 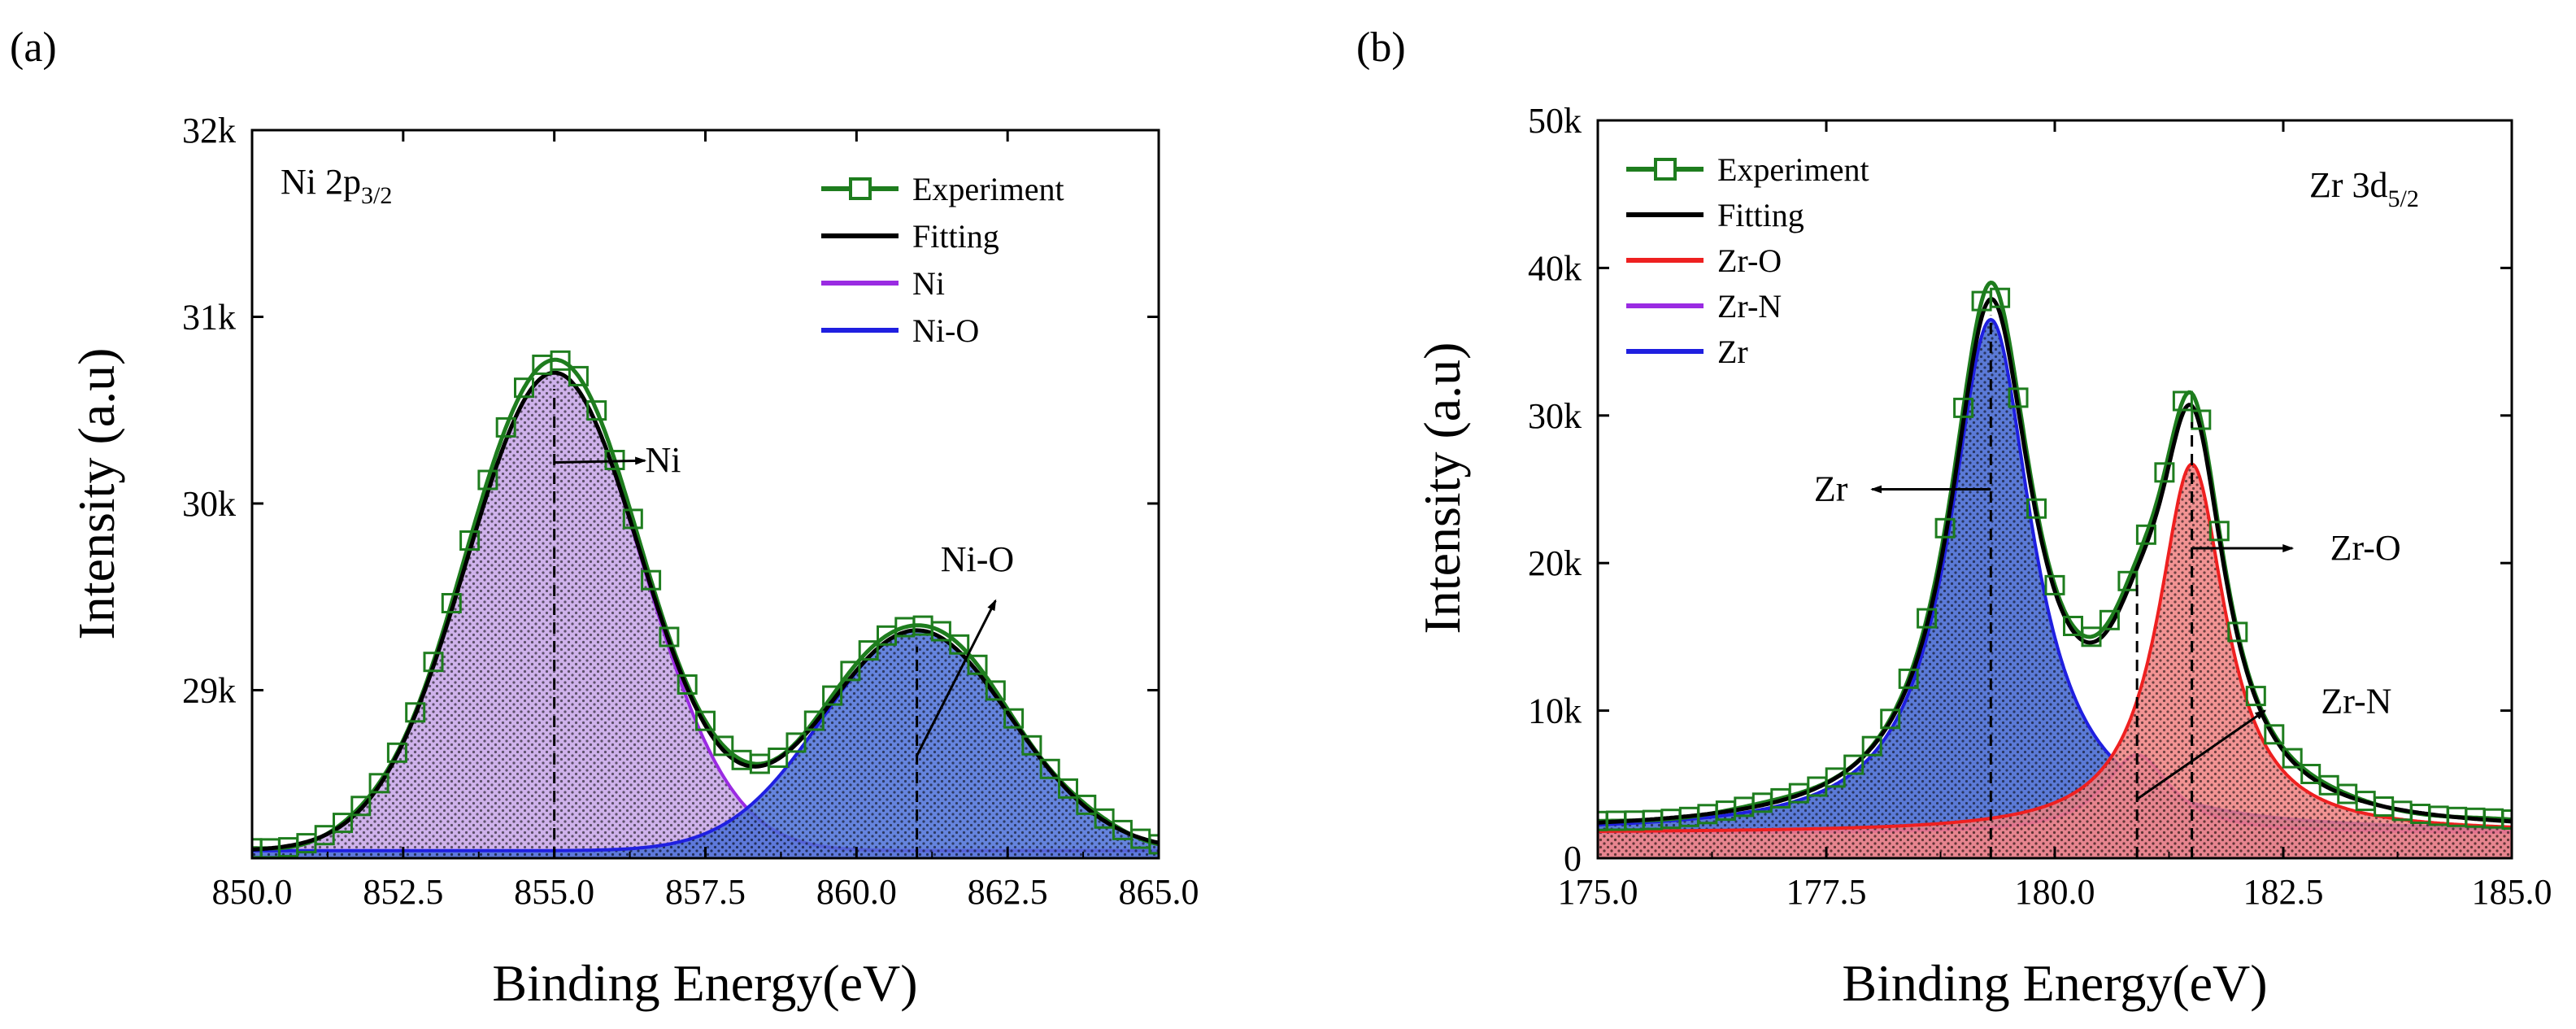 I want to click on y-tick-label: 32k, so click(x=209, y=130).